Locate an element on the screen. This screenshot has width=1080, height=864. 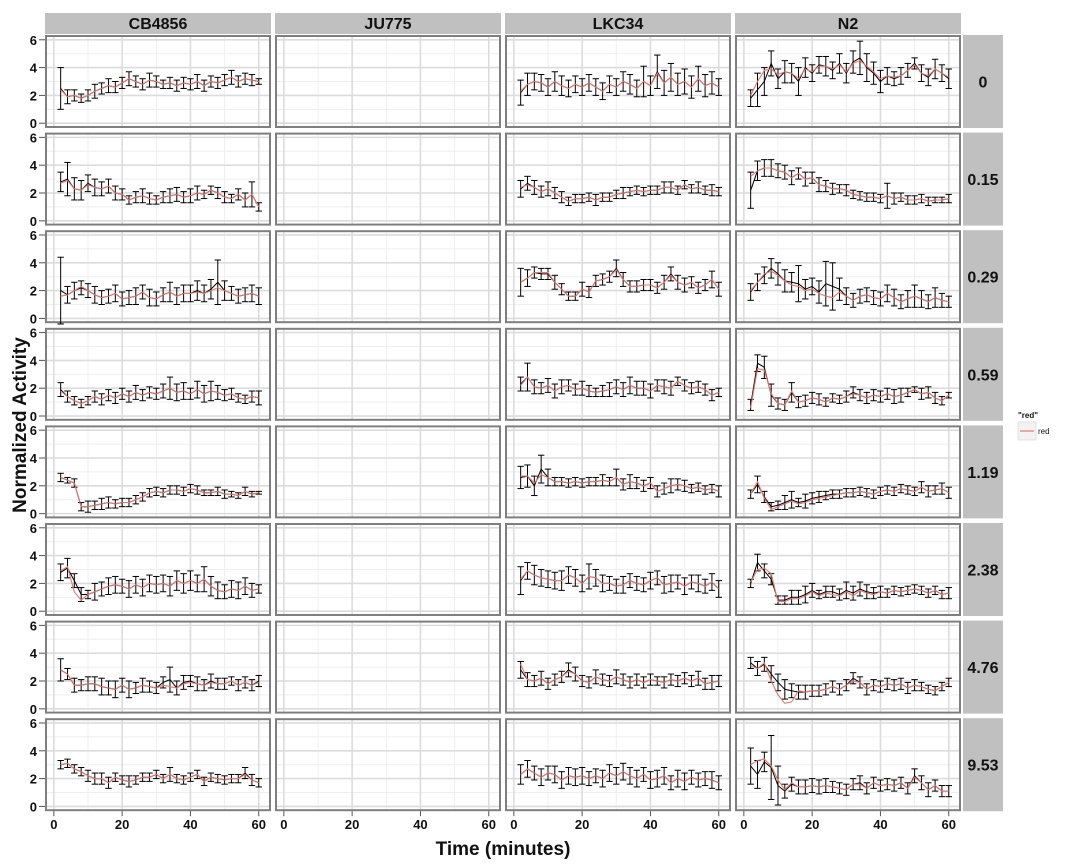
column-strip-label: N2 is located at coordinates (848, 24).